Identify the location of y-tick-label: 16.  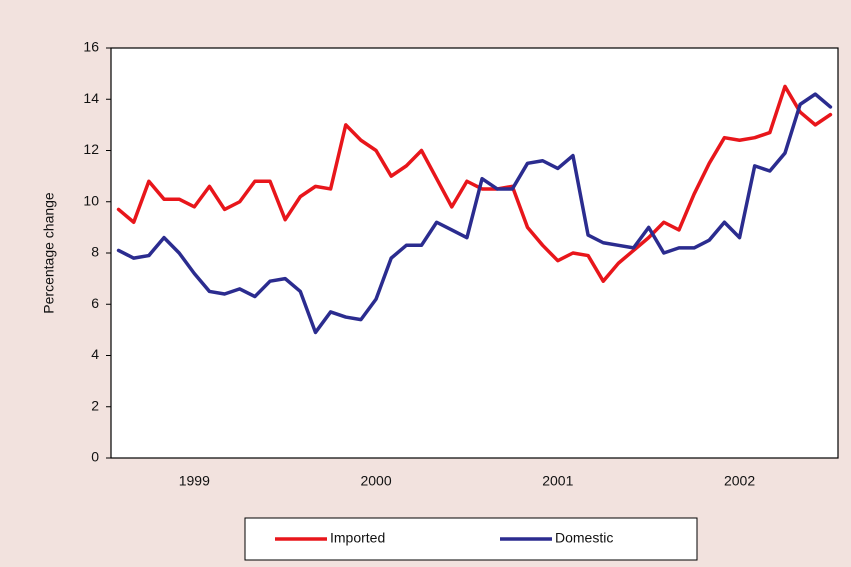
(91, 47).